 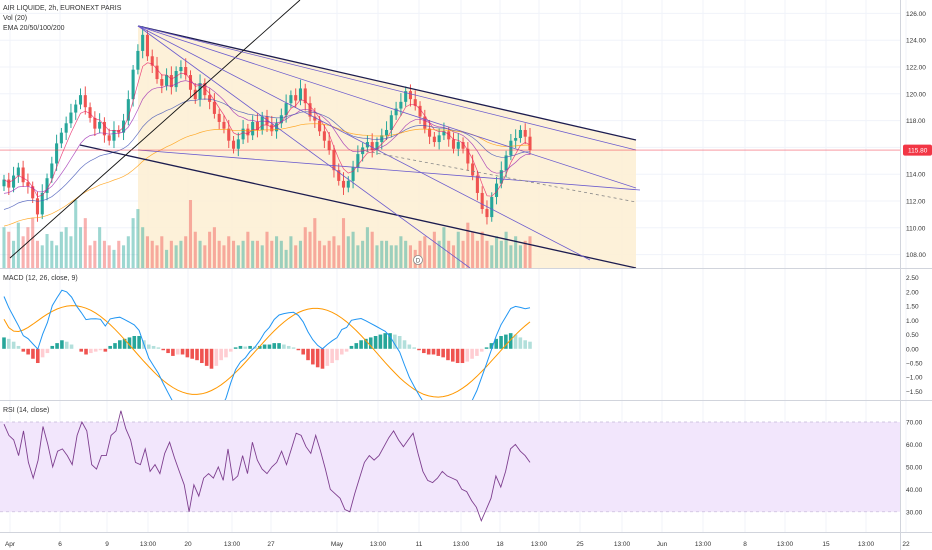 I want to click on price-tick-label: −0.50, so click(x=914, y=364).